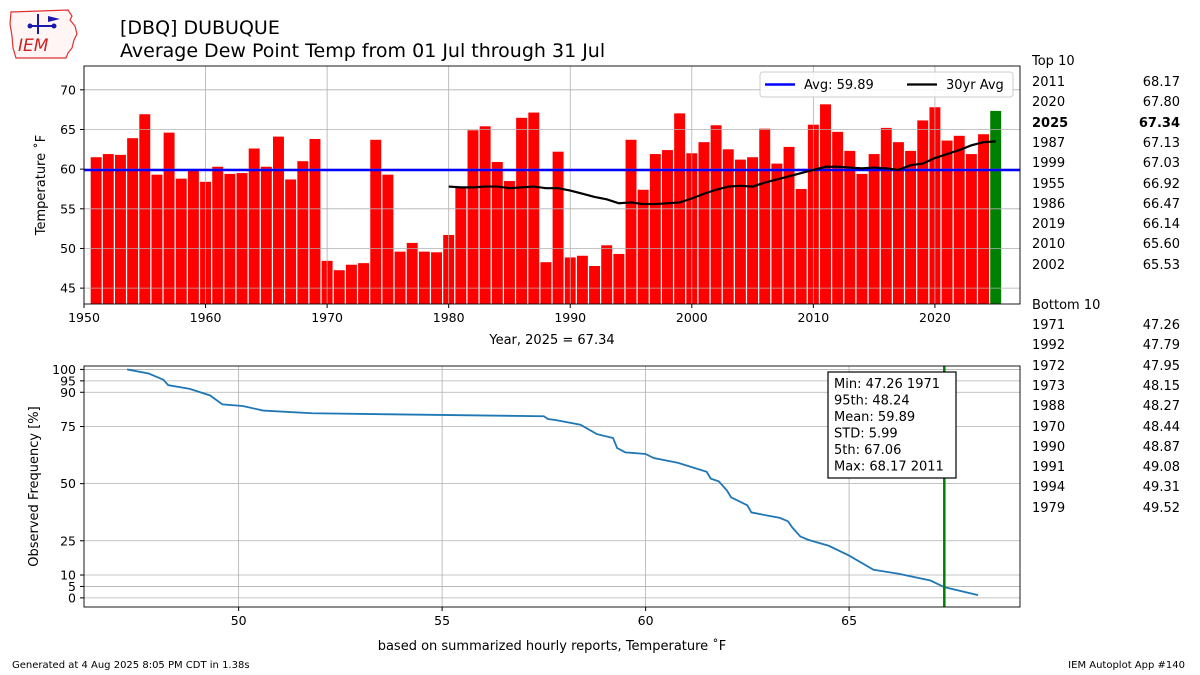 Image resolution: width=1200 pixels, height=675 pixels. I want to click on top10-year: 2019, so click(1049, 225).